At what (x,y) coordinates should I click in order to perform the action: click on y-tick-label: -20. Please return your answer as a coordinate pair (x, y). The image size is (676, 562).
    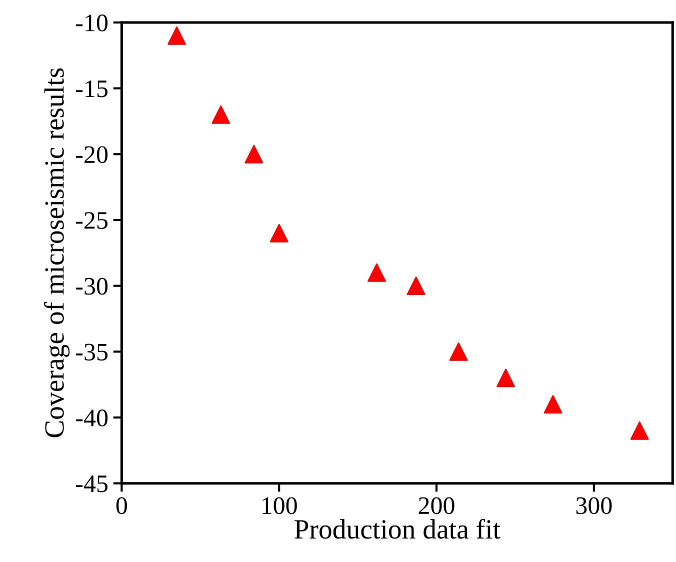
    Looking at the image, I should click on (92, 155).